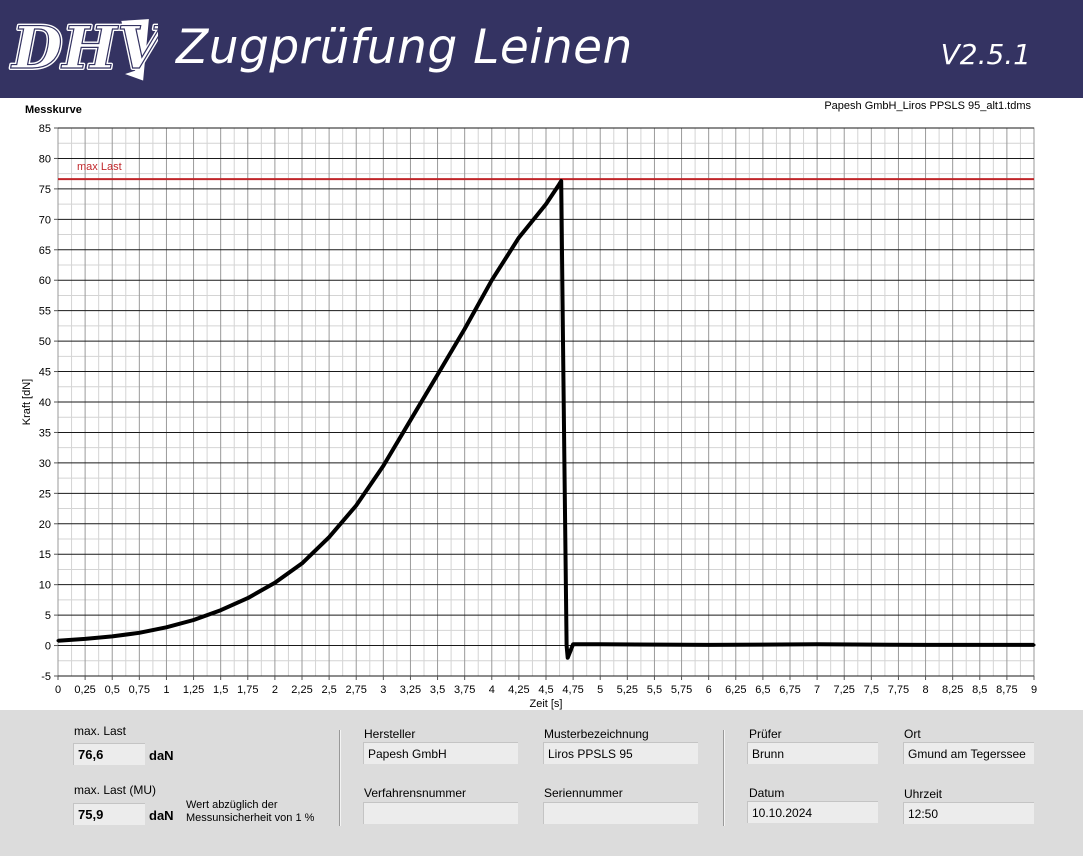 The height and width of the screenshot is (856, 1083). Describe the element at coordinates (99, 167) in the screenshot. I see `max-last-line-label: max Last` at that location.